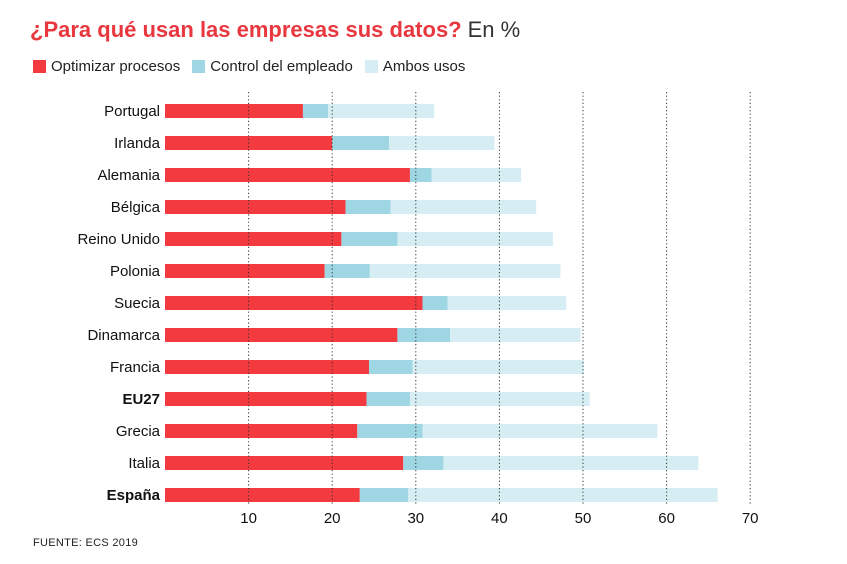  What do you see at coordinates (415, 518) in the screenshot?
I see `x-tick-label-30: 30` at bounding box center [415, 518].